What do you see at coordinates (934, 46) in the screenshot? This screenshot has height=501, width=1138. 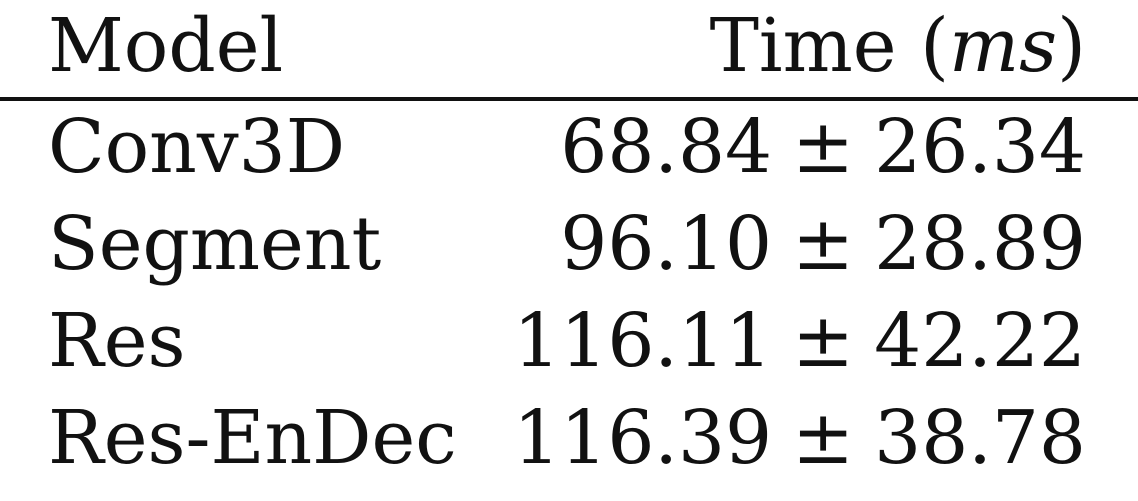 I see `time-header-open-paren: (` at bounding box center [934, 46].